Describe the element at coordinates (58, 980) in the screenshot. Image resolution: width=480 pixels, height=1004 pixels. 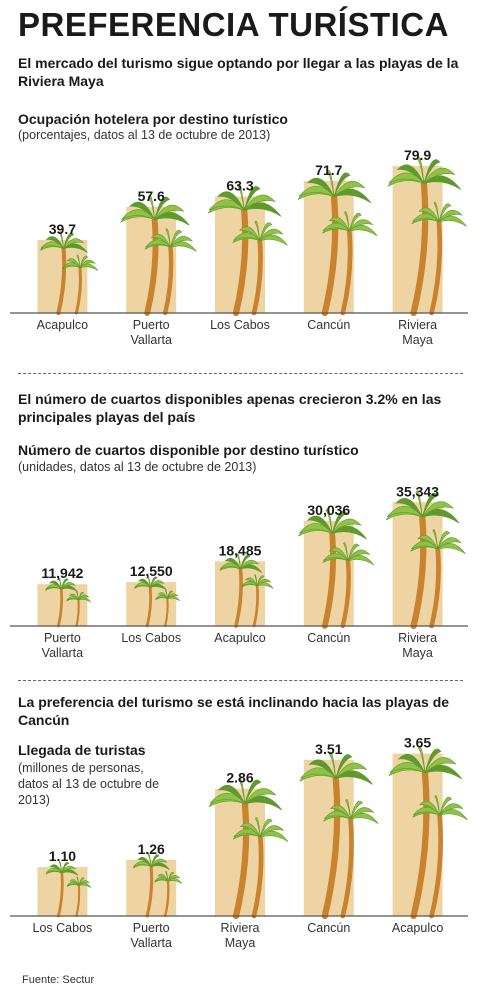
I see `source-note: Fuente: Sectur` at that location.